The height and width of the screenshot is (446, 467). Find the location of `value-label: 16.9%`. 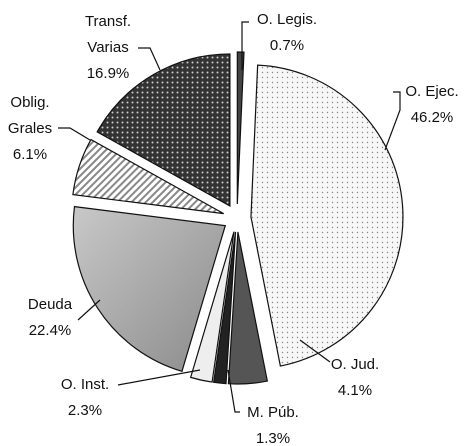

value-label: 16.9% is located at coordinates (108, 73).